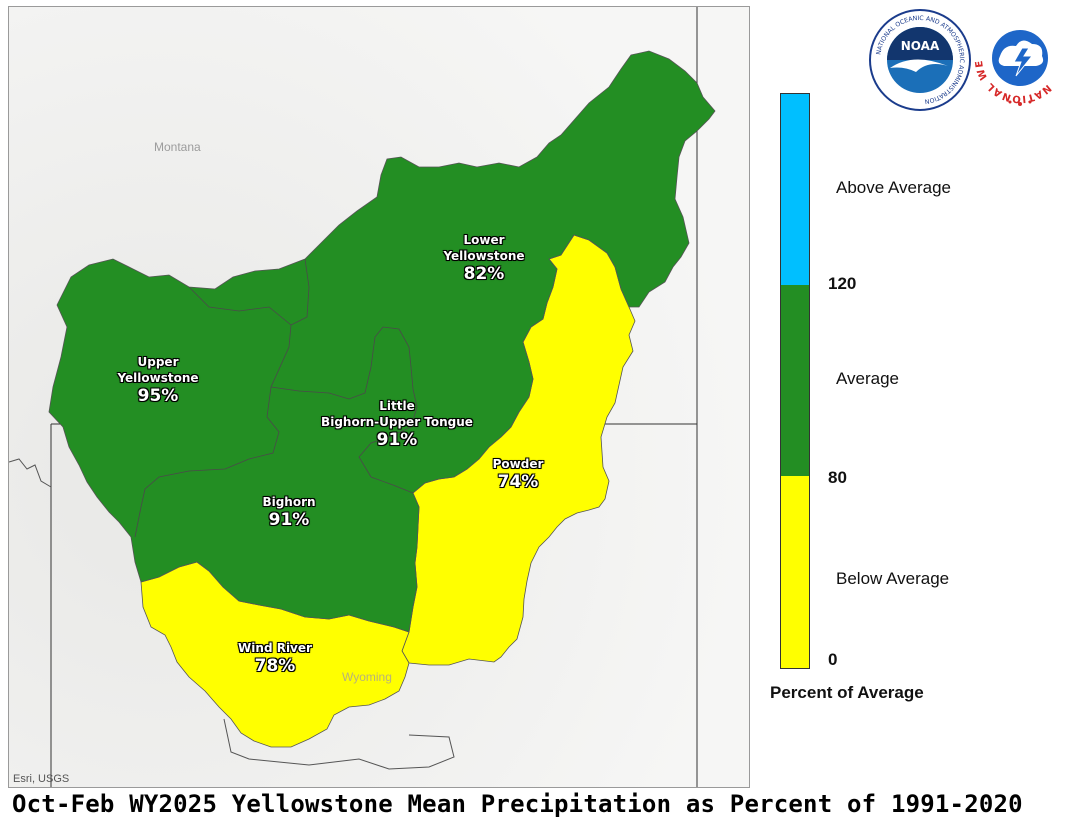 This screenshot has width=1076, height=834. Describe the element at coordinates (893, 578) in the screenshot. I see `legend-label-below-average: Below Average` at that location.